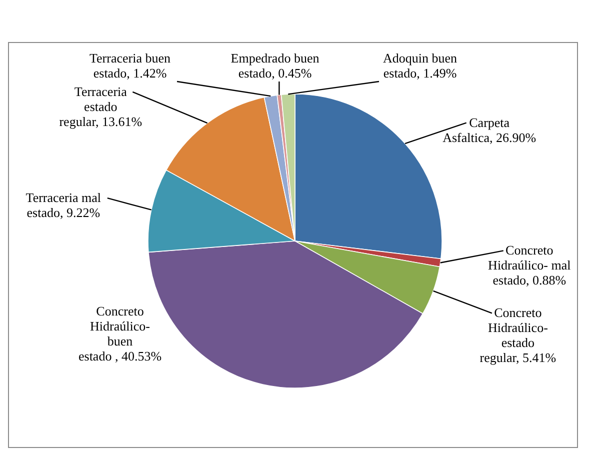 This screenshot has height=462, width=605. Describe the element at coordinates (120, 334) in the screenshot. I see `slice-label: Concreto Hidraúlico- buen estado , 40.53%` at that location.